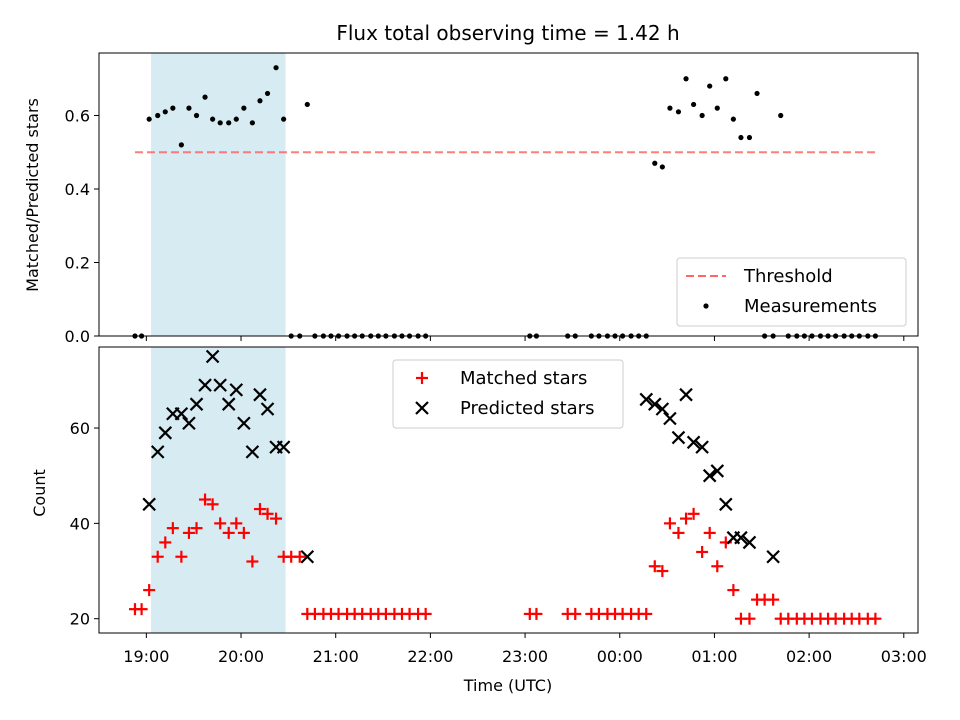  Describe the element at coordinates (77, 189) in the screenshot. I see `y-tick-label: 0.4` at that location.